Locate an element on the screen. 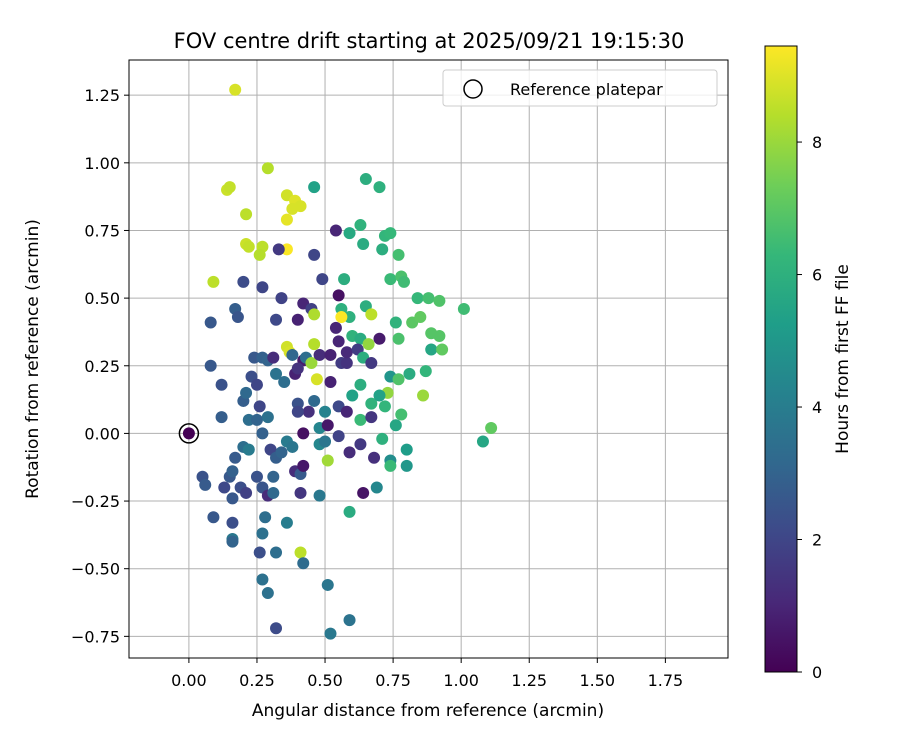 Image resolution: width=900 pixels, height=750 pixels. y-tick-label: 0.00 is located at coordinates (102, 433).